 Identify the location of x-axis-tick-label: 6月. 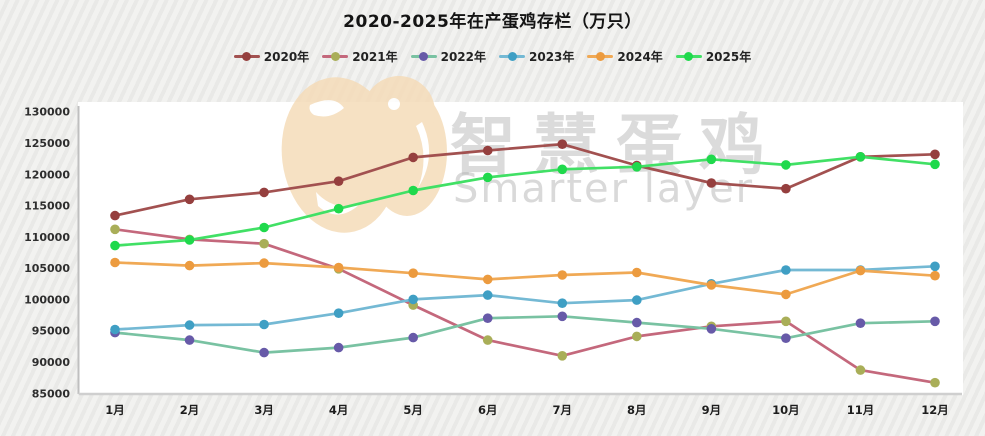
(488, 410).